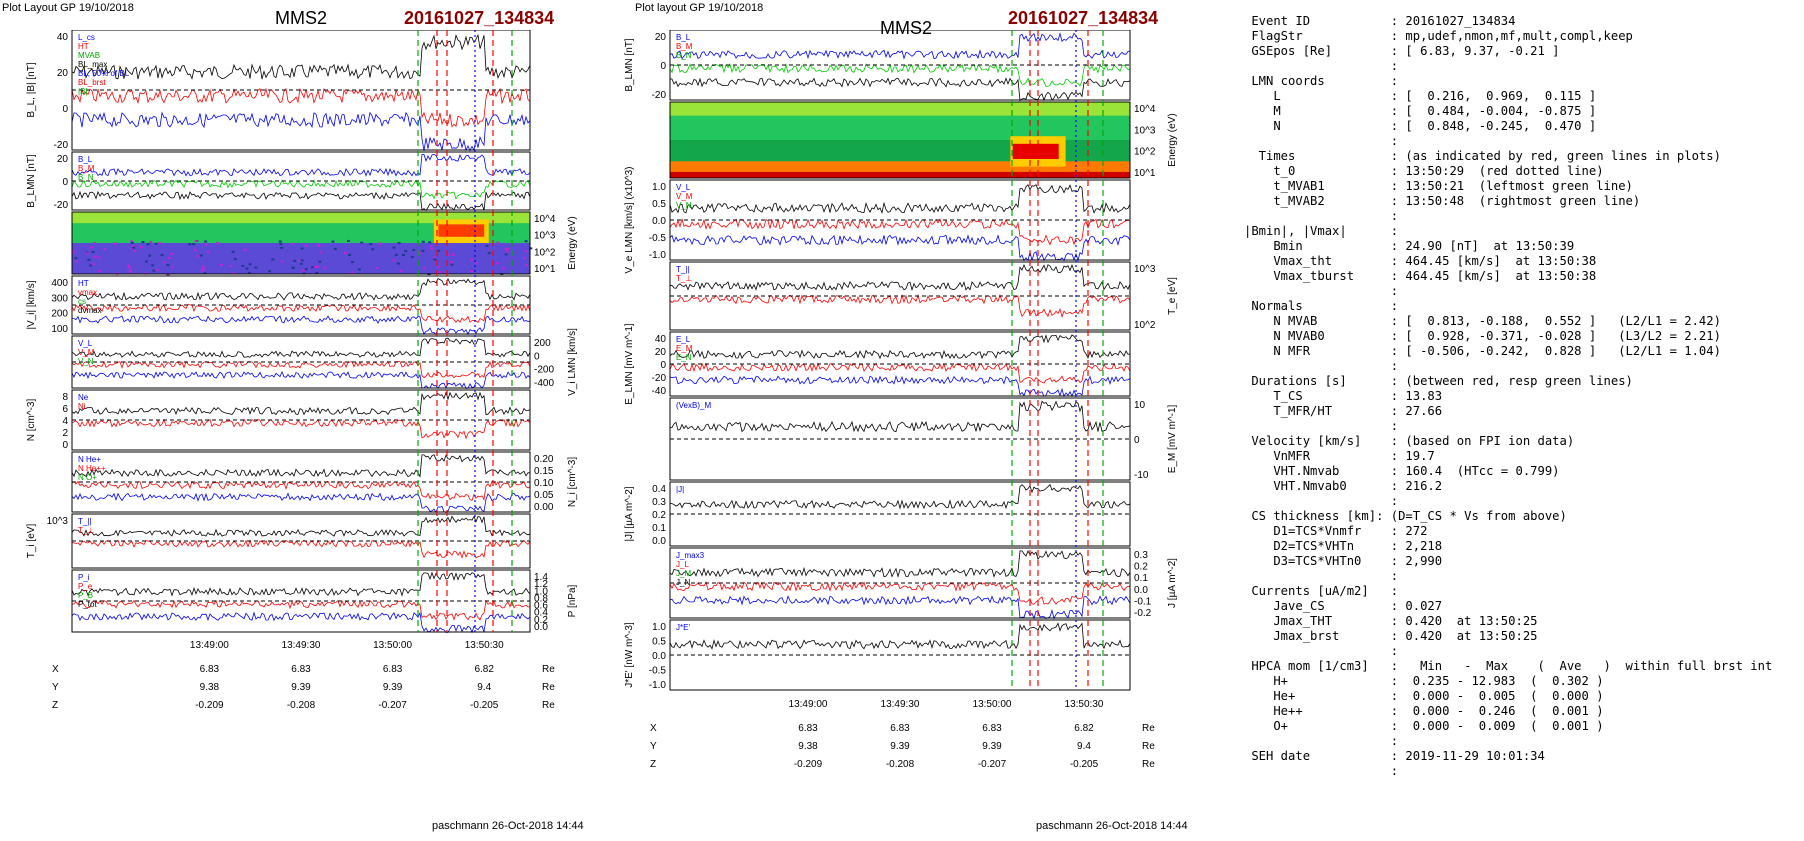 The image size is (1804, 841). What do you see at coordinates (900, 728) in the screenshot?
I see `pos-row-value: 6.83` at bounding box center [900, 728].